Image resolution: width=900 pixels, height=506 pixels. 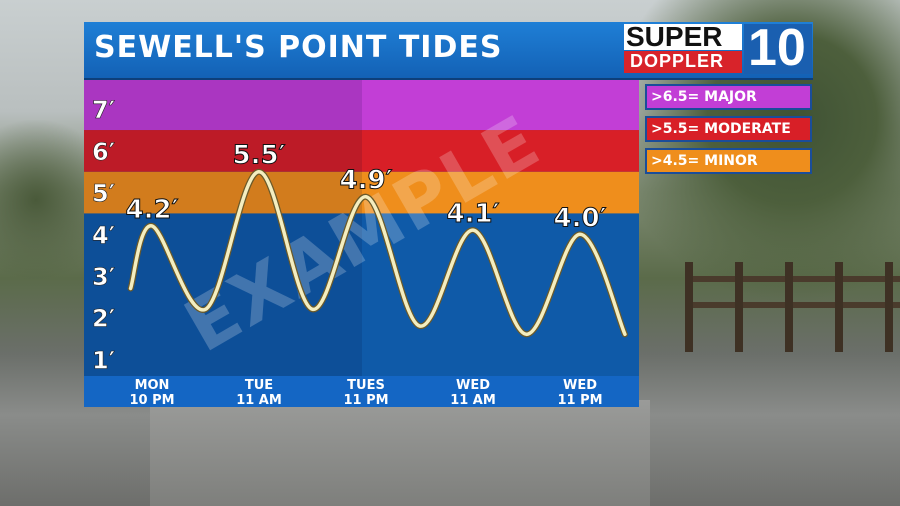 What do you see at coordinates (674, 36) in the screenshot?
I see `logo-super-text: SUPER` at bounding box center [674, 36].